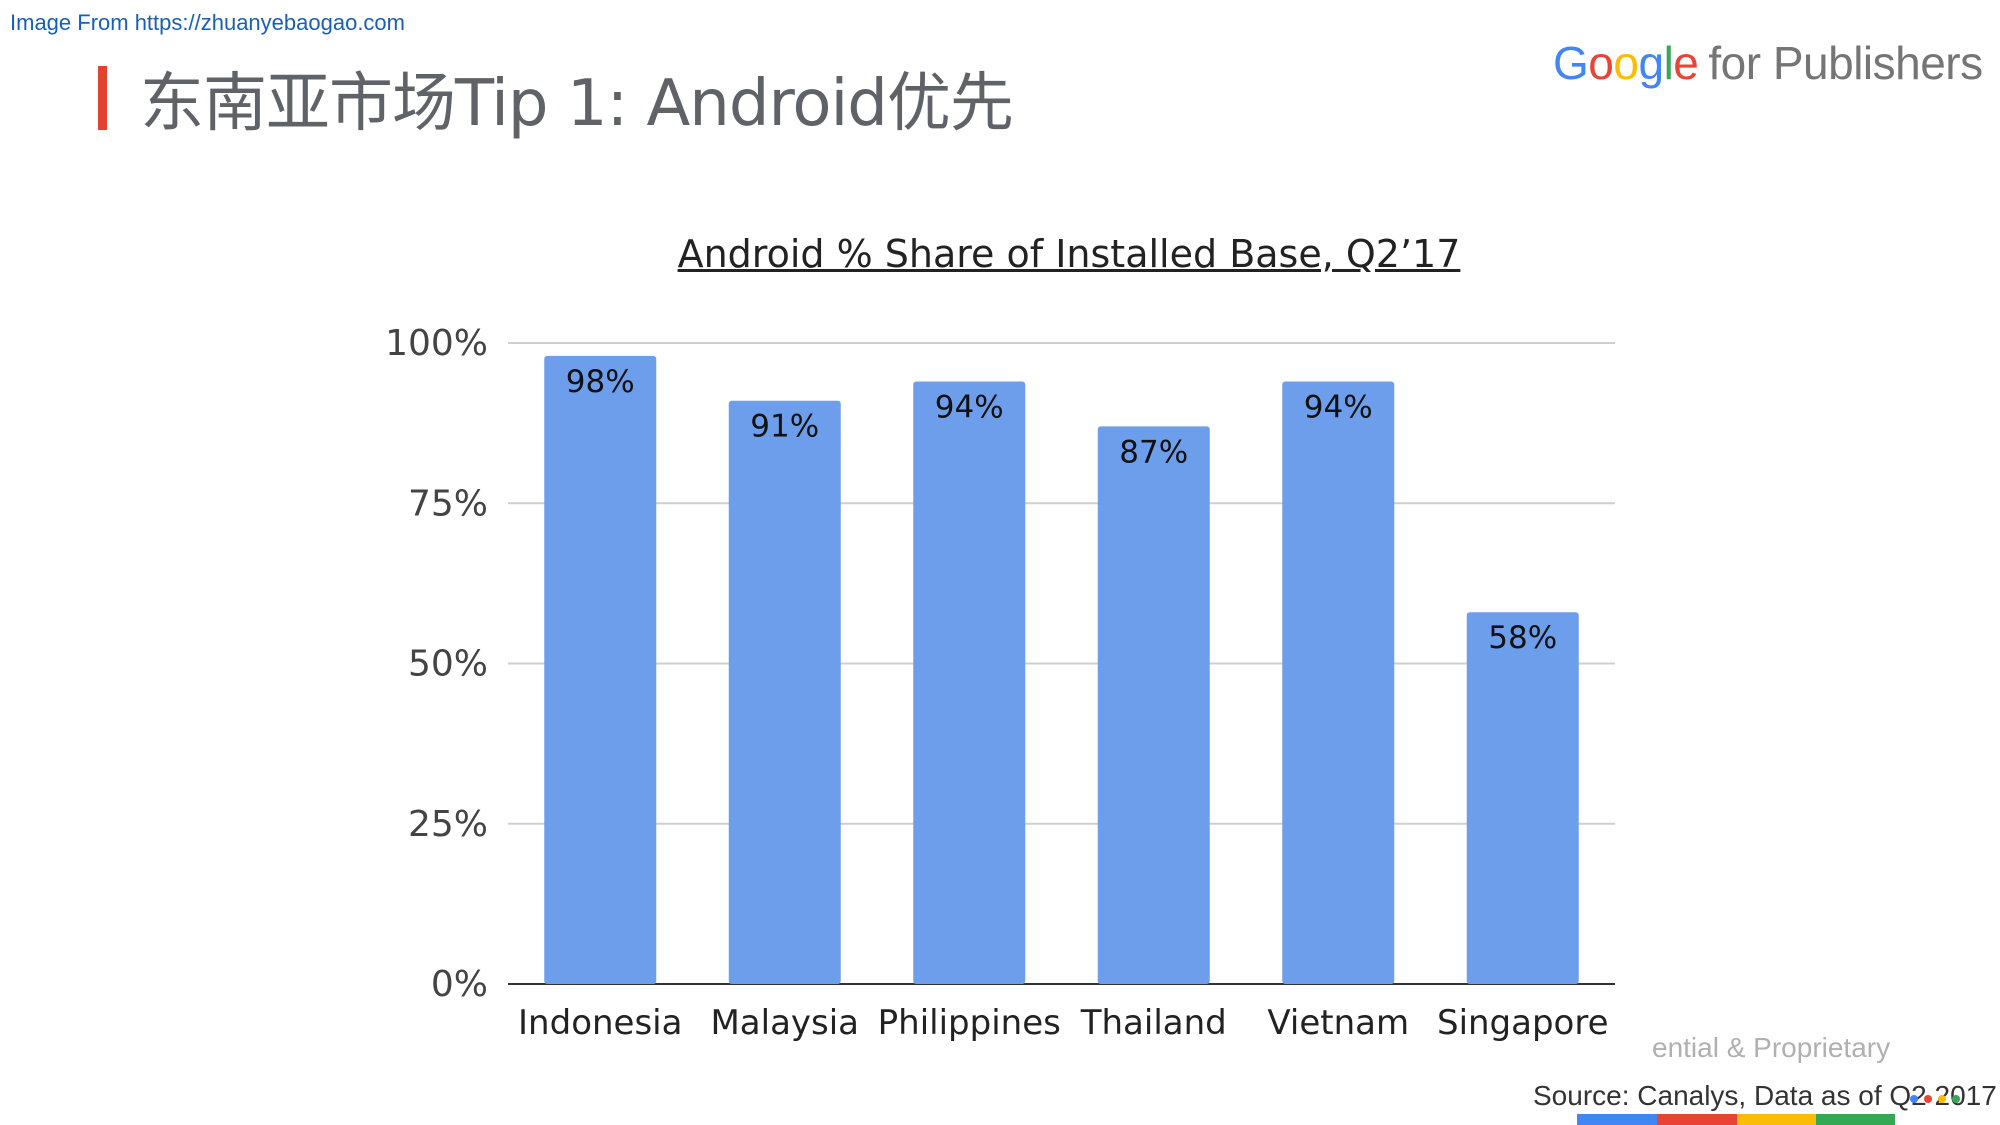 The width and height of the screenshot is (2000, 1125). Describe the element at coordinates (1914, 1099) in the screenshot. I see `blue-dot` at that location.